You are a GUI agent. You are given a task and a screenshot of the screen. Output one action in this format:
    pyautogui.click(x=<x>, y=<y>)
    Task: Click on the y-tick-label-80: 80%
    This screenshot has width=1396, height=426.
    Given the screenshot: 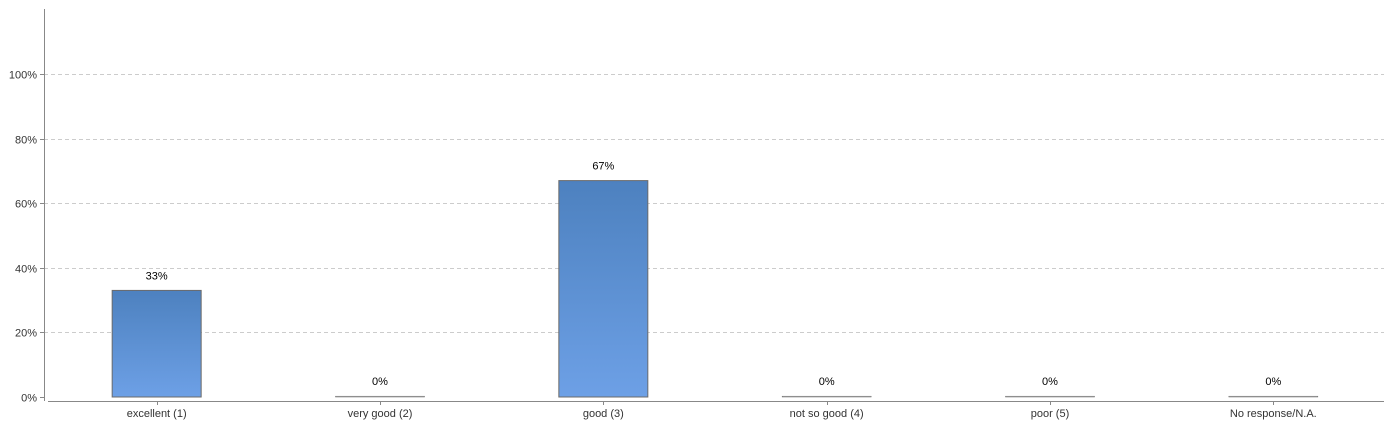 What is the action you would take?
    pyautogui.click(x=26, y=141)
    